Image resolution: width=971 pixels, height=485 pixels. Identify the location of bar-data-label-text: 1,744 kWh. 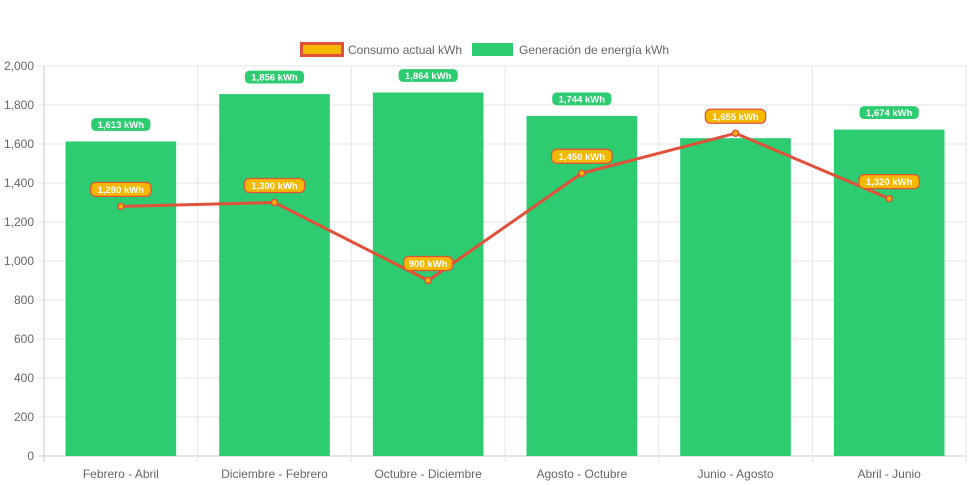
(582, 99).